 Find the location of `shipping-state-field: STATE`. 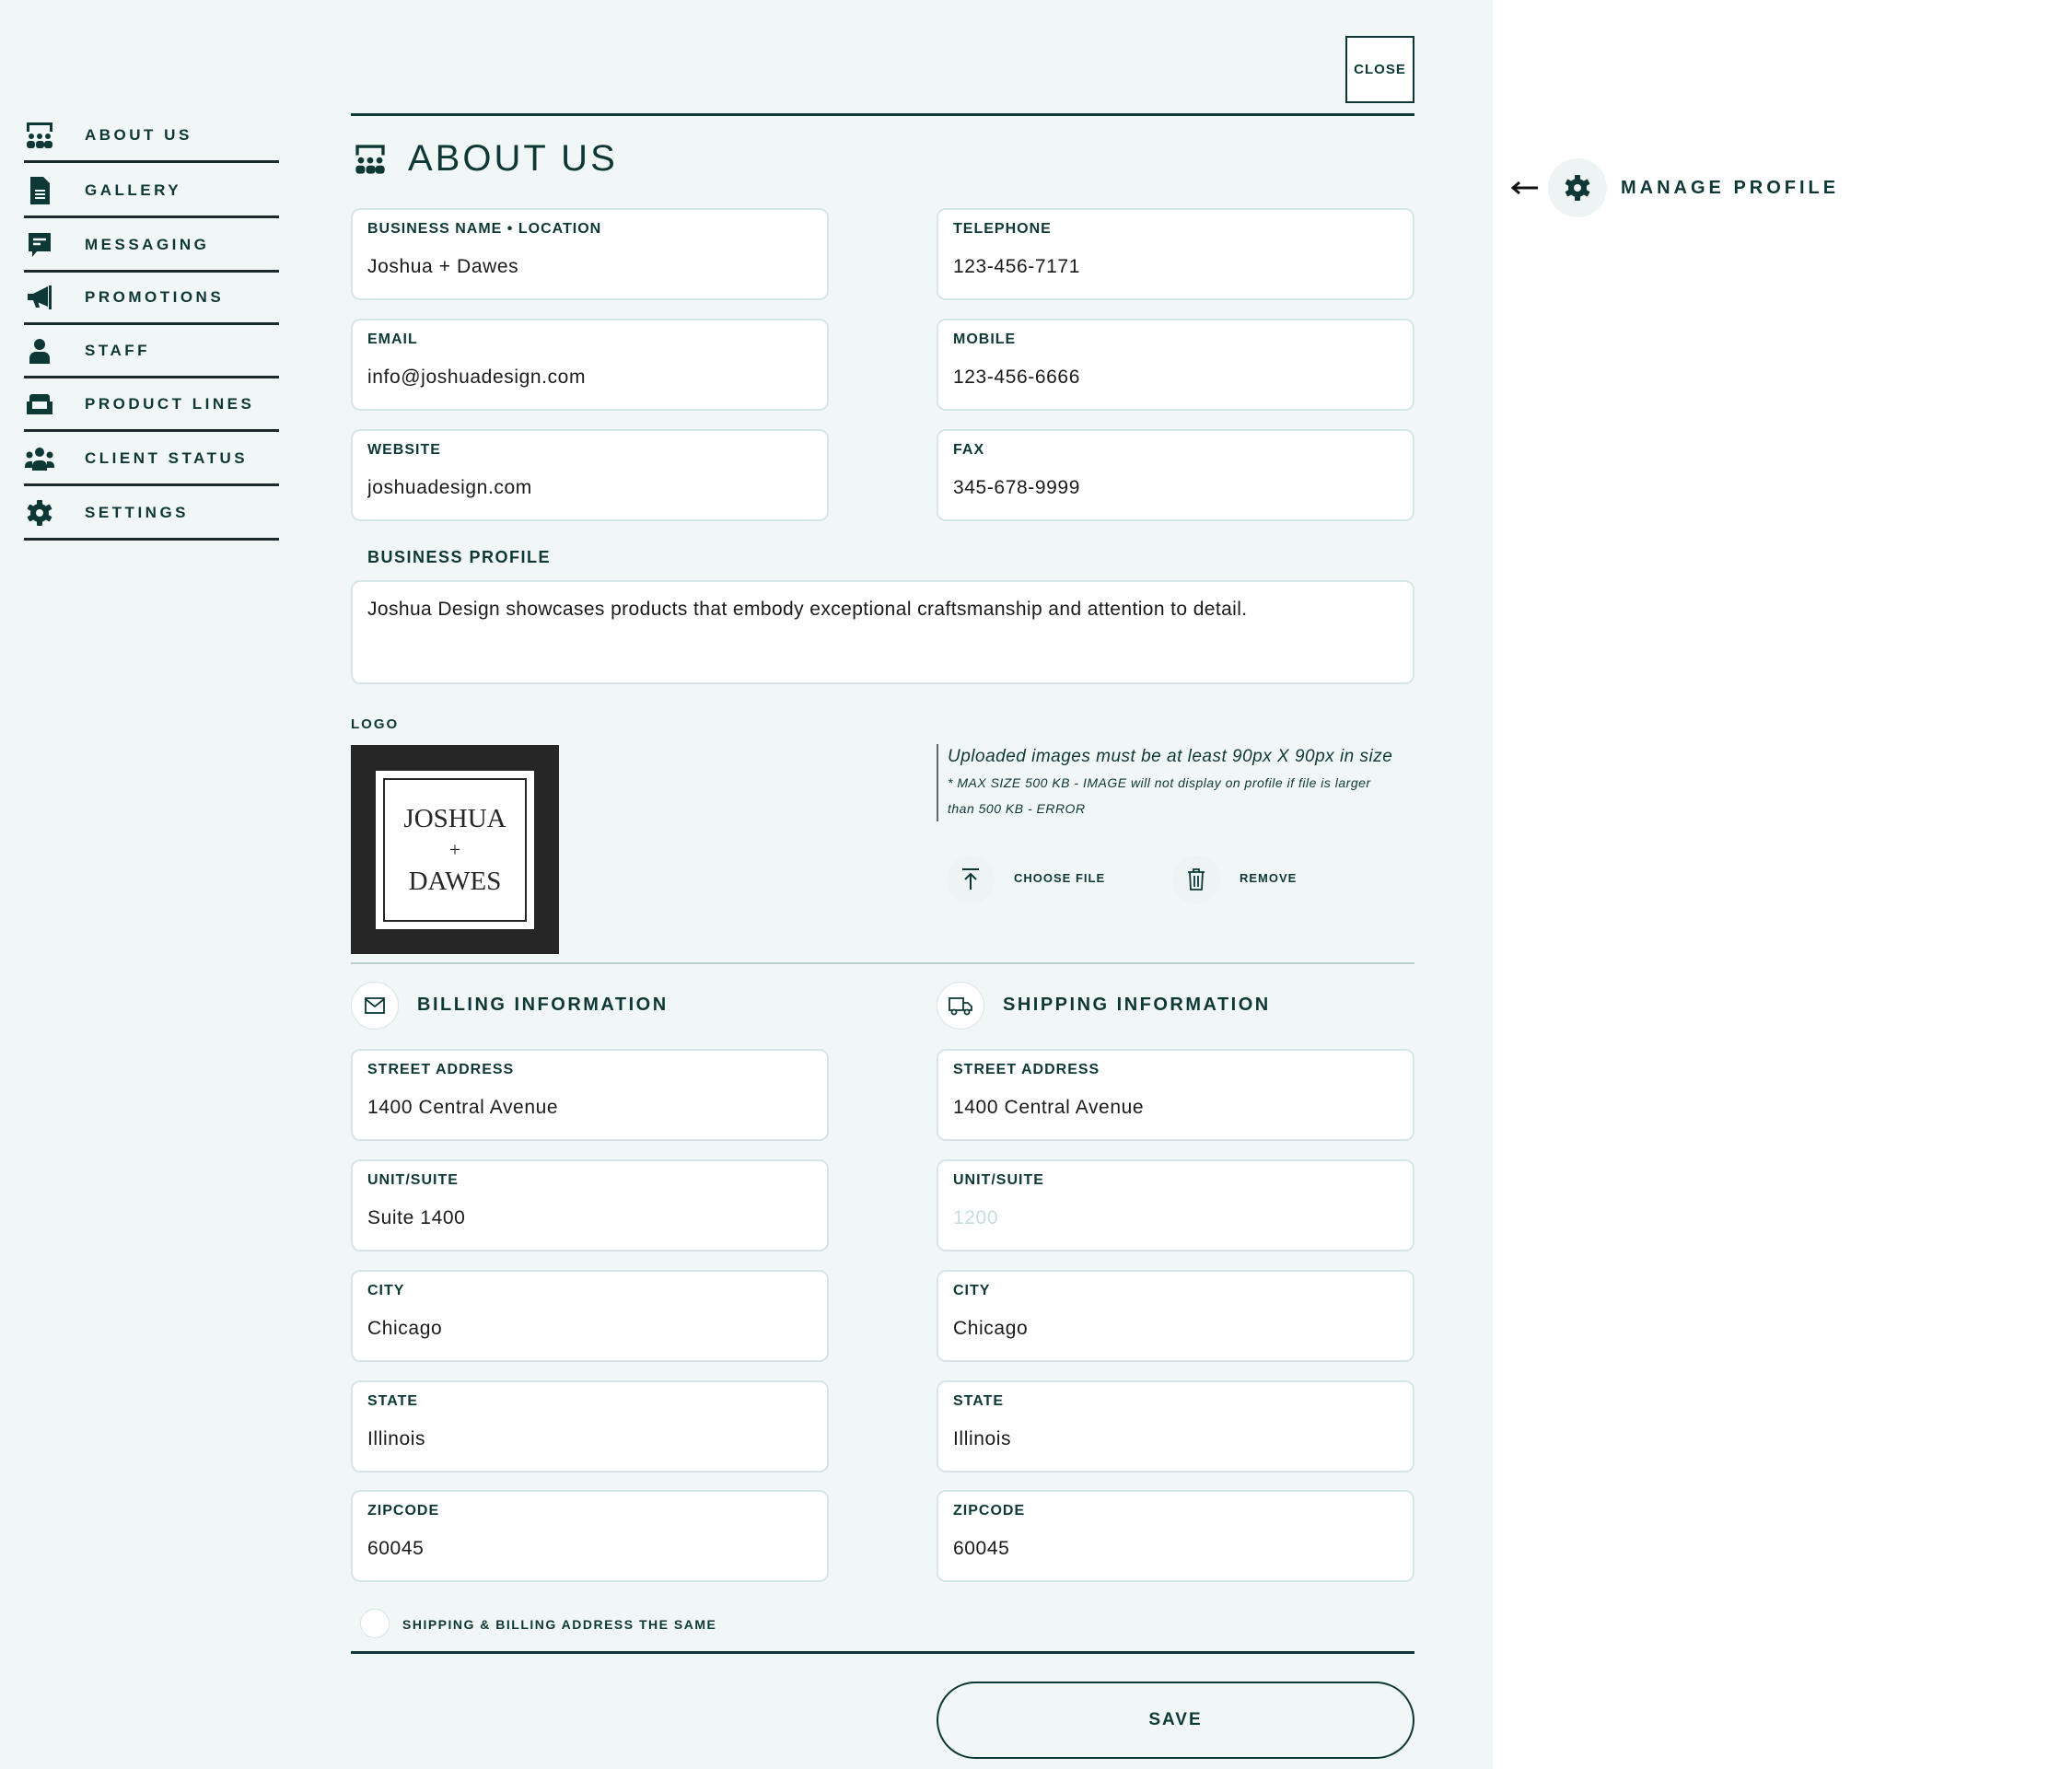

shipping-state-field: STATE is located at coordinates (1175, 1426).